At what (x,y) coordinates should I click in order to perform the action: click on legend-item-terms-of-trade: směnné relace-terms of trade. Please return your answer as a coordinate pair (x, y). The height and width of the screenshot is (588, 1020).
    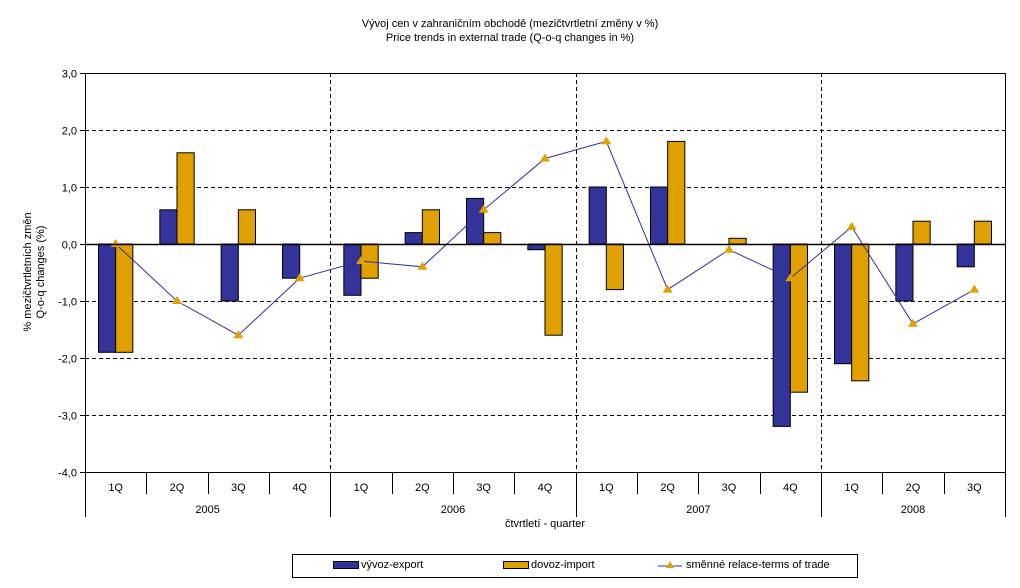
    Looking at the image, I should click on (744, 565).